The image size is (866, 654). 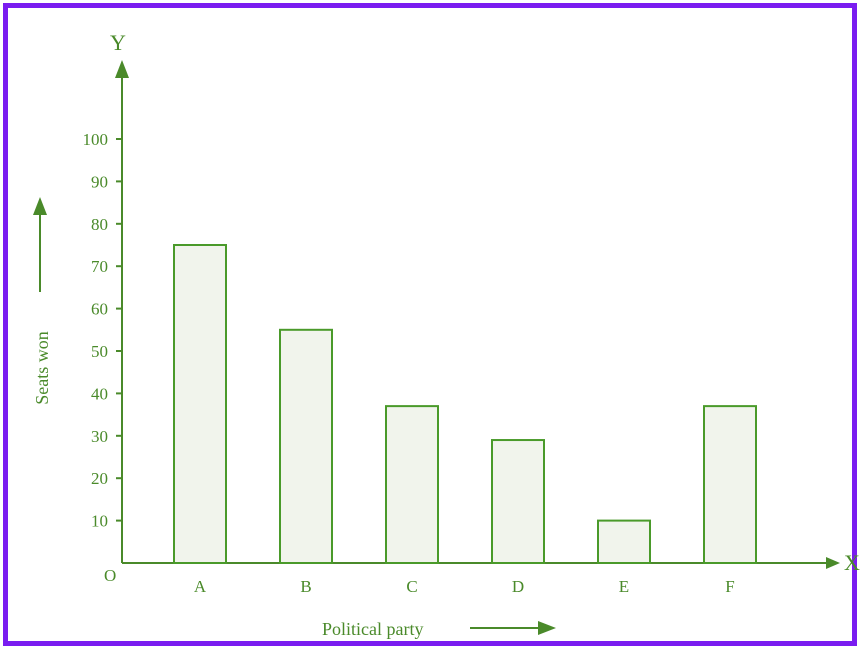 What do you see at coordinates (200, 586) in the screenshot?
I see `x-tick-label-A: A` at bounding box center [200, 586].